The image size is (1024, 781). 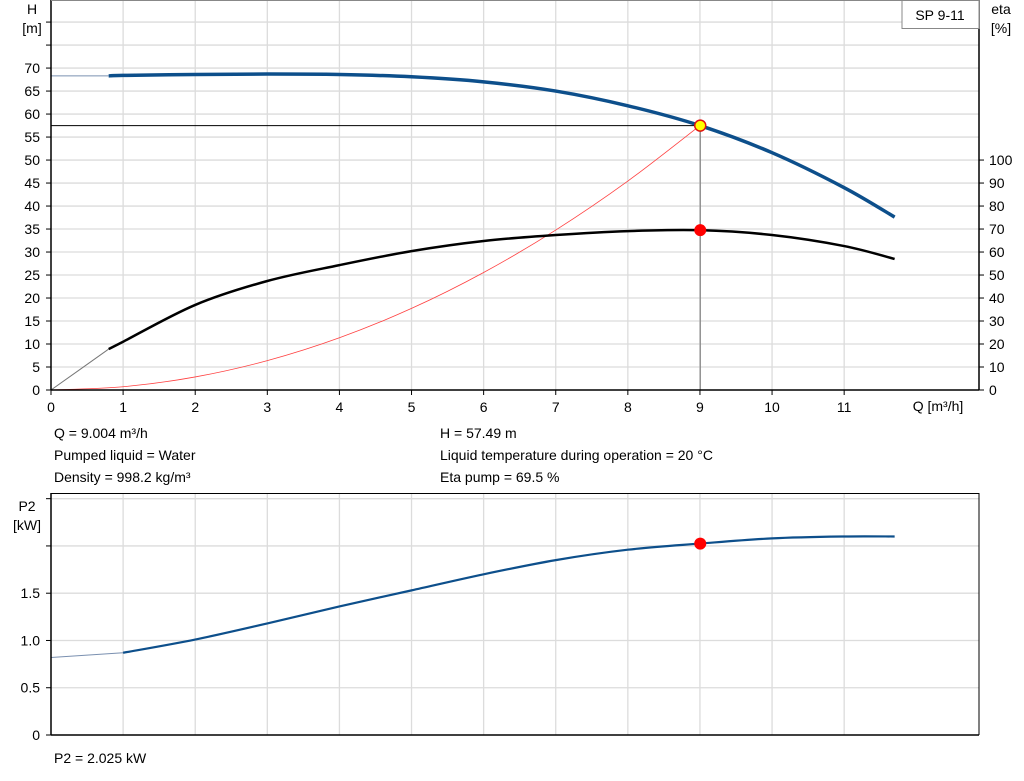 What do you see at coordinates (412, 407) in the screenshot?
I see `x-tick-label: 5` at bounding box center [412, 407].